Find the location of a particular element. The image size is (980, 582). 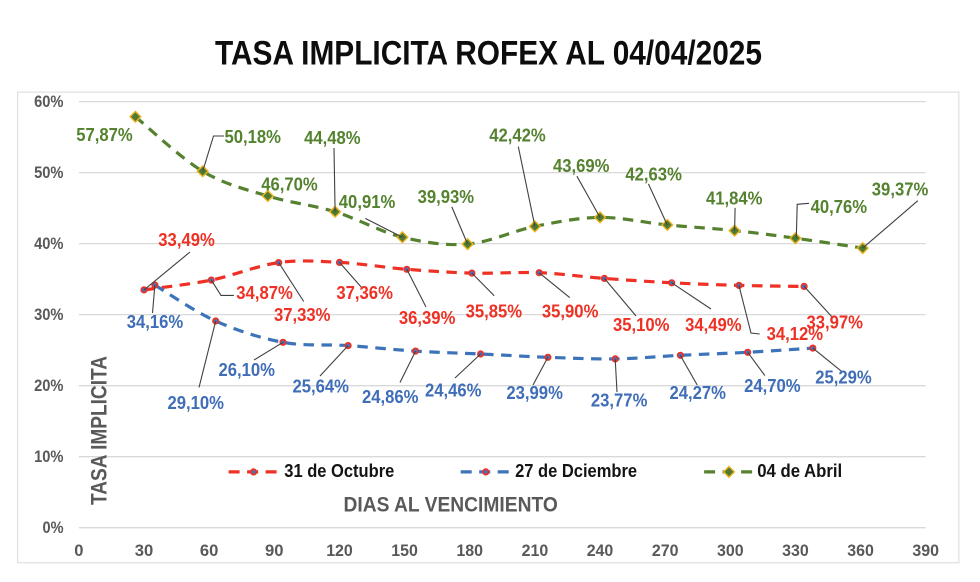

svg-text: 46,70% is located at coordinates (289, 184).